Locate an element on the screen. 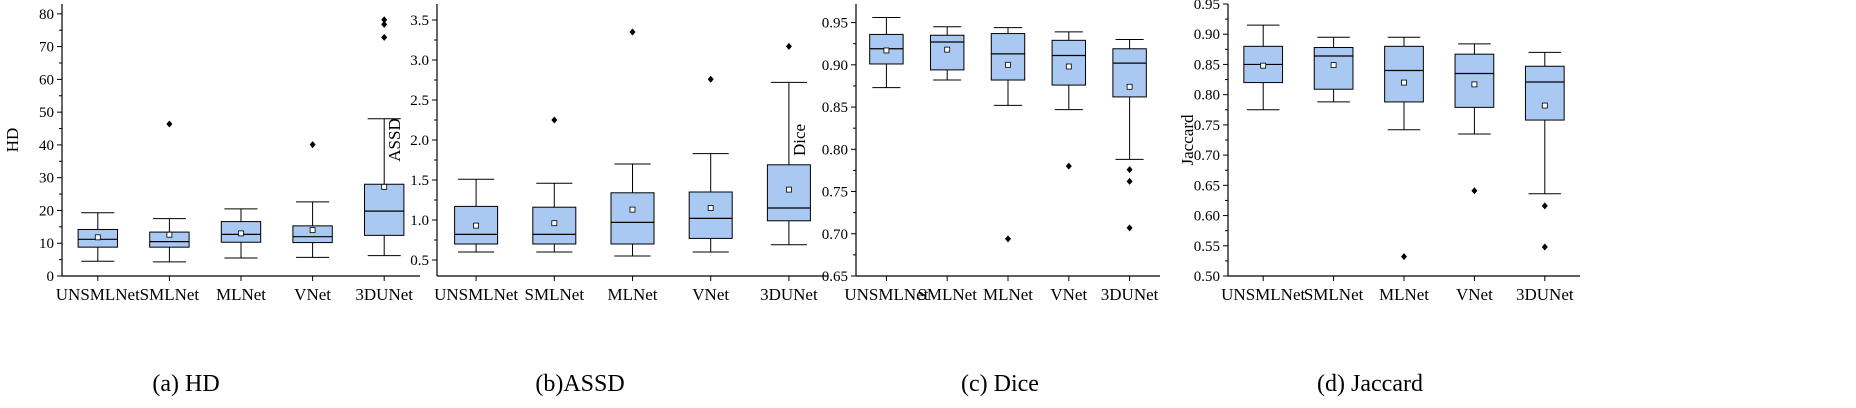 The height and width of the screenshot is (408, 1856). y-tick-label: 70 is located at coordinates (46, 48).